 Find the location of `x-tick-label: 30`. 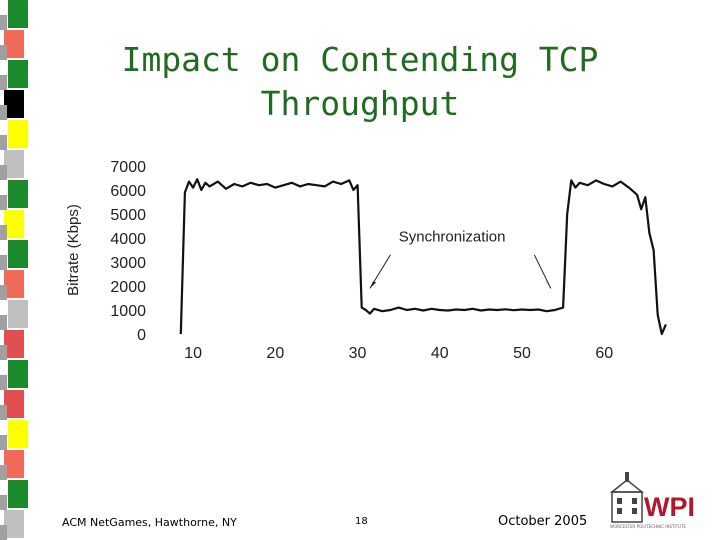

x-tick-label: 30 is located at coordinates (358, 353).